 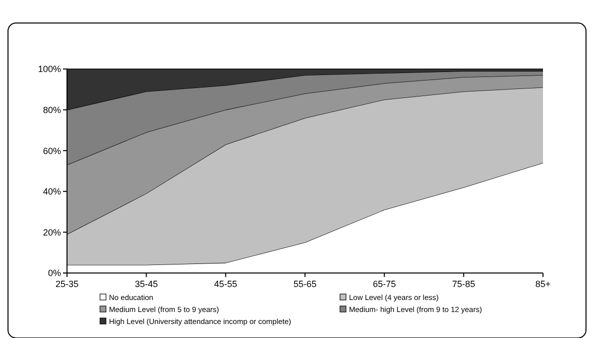 I want to click on x-tick-label: 35-45, so click(x=146, y=284).